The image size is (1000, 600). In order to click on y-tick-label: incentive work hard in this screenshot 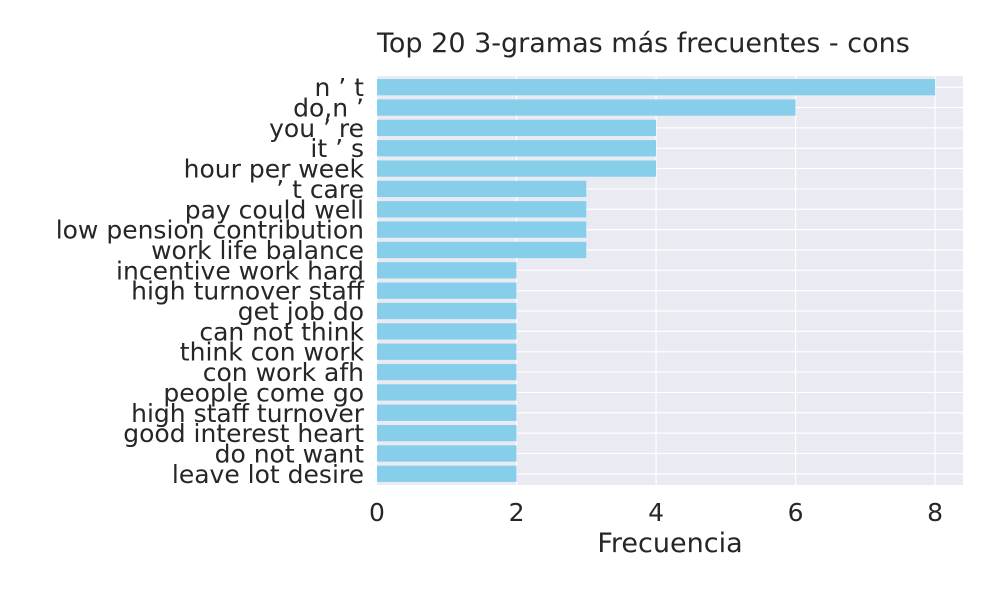, I will do `click(240, 270)`.